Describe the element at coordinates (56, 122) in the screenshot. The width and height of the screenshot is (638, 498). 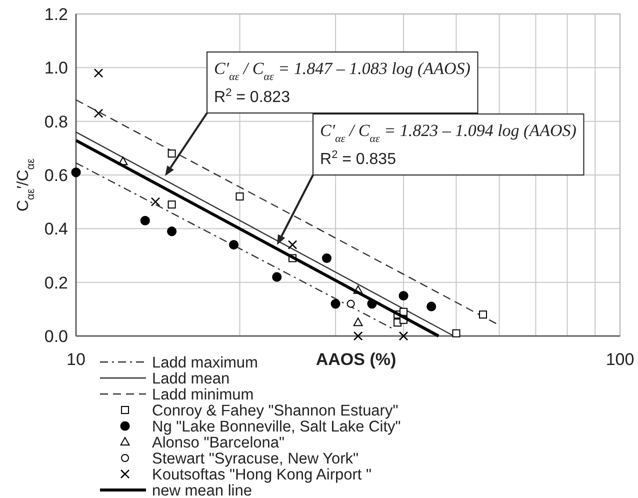
I see `y-tick-label: 0.8` at that location.